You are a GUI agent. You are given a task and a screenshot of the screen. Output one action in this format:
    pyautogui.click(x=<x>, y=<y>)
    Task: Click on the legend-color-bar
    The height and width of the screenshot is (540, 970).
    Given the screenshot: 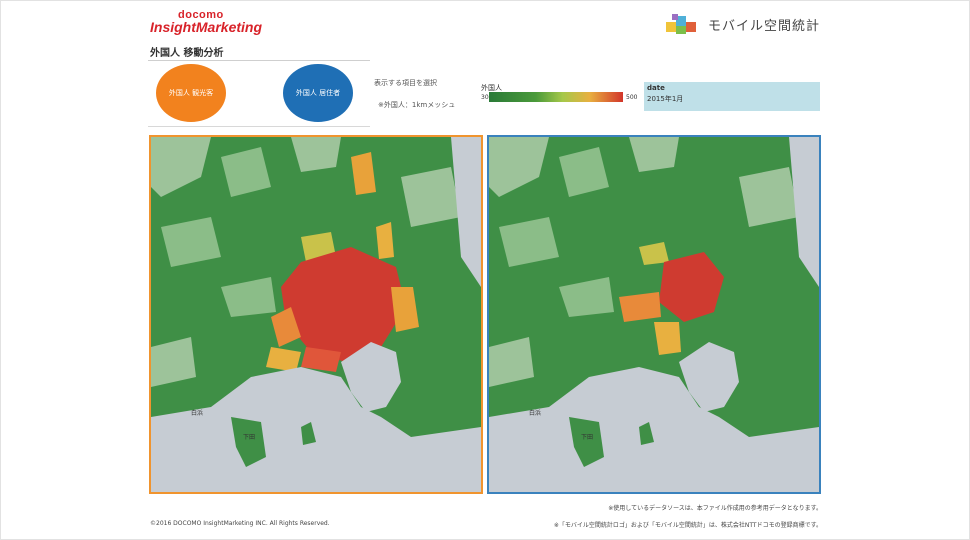 What is the action you would take?
    pyautogui.click(x=556, y=97)
    